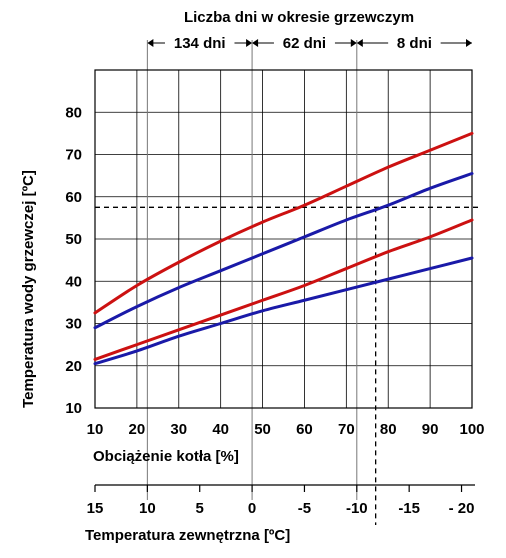  I want to click on period-label: 134 dni, so click(200, 43).